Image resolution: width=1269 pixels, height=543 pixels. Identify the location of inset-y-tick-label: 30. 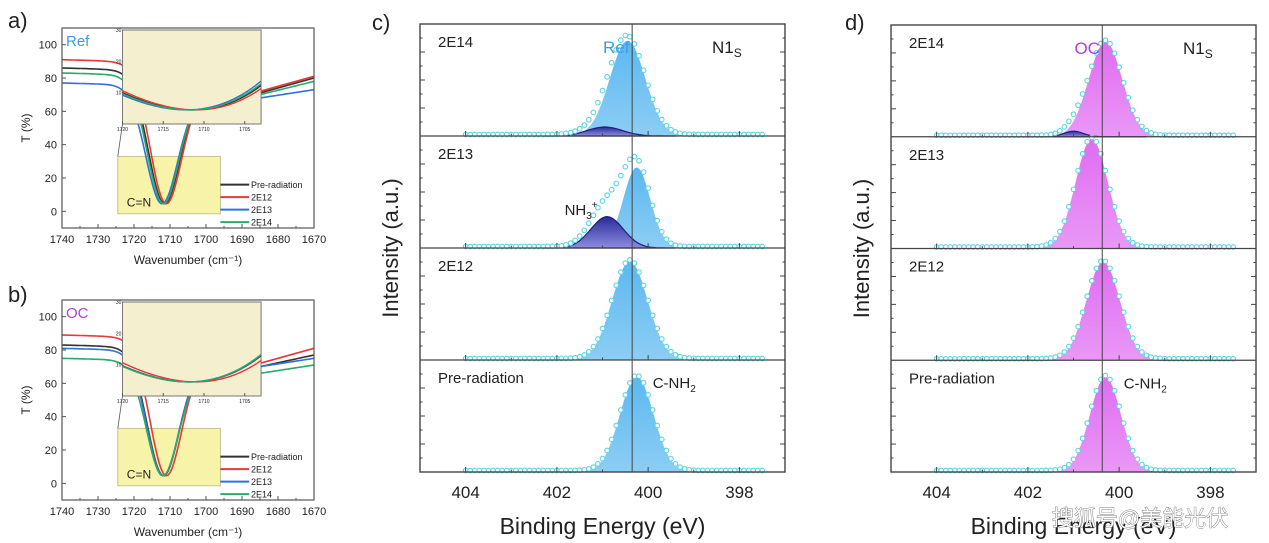
(119, 303).